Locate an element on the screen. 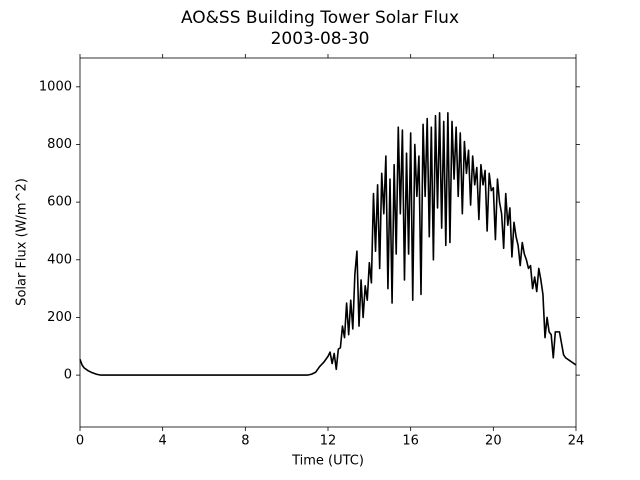  x-axis-label: Time (UTC) is located at coordinates (327, 461).